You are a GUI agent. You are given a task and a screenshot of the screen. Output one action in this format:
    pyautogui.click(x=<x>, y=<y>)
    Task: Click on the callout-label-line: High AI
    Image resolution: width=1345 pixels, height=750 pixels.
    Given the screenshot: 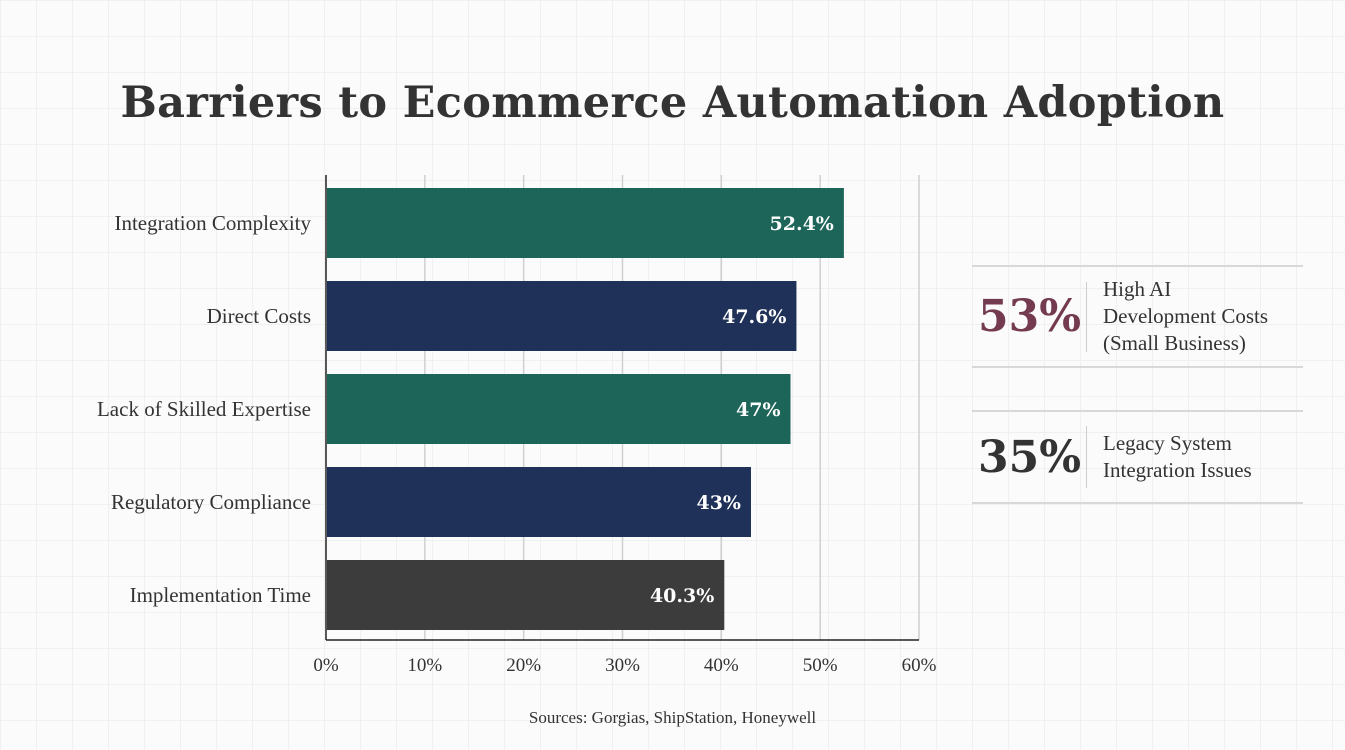 What is the action you would take?
    pyautogui.click(x=1137, y=289)
    